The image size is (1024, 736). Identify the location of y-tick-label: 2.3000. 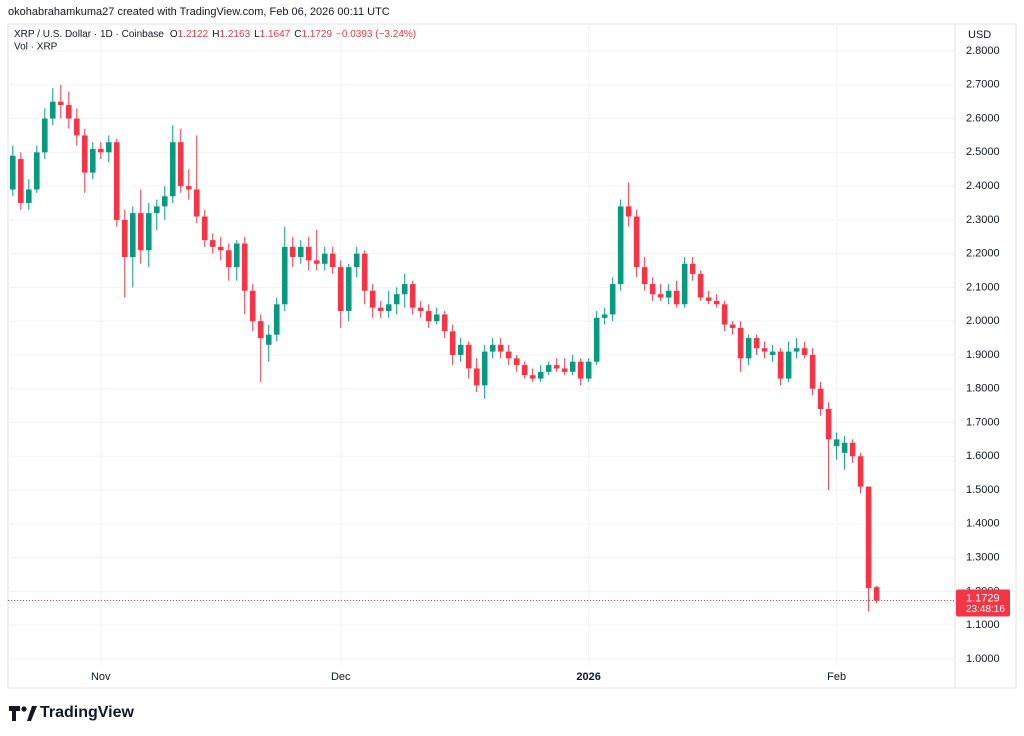
(983, 220).